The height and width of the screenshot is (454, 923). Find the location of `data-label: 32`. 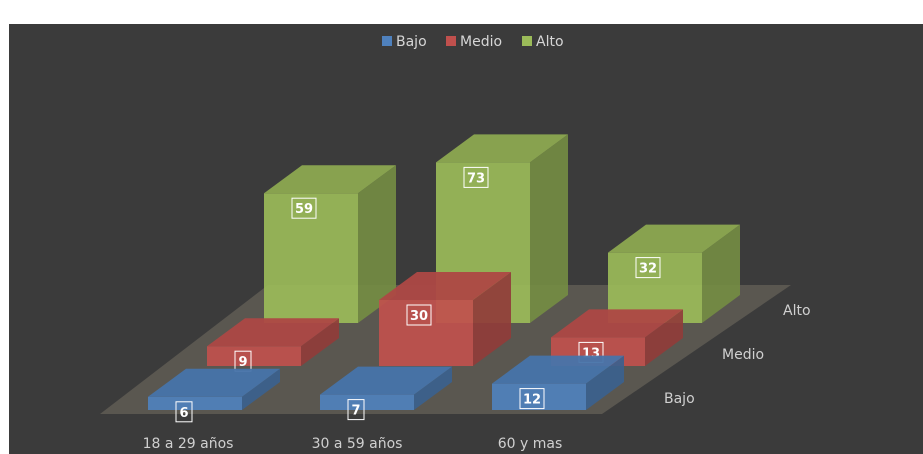

data-label: 32 is located at coordinates (648, 269).